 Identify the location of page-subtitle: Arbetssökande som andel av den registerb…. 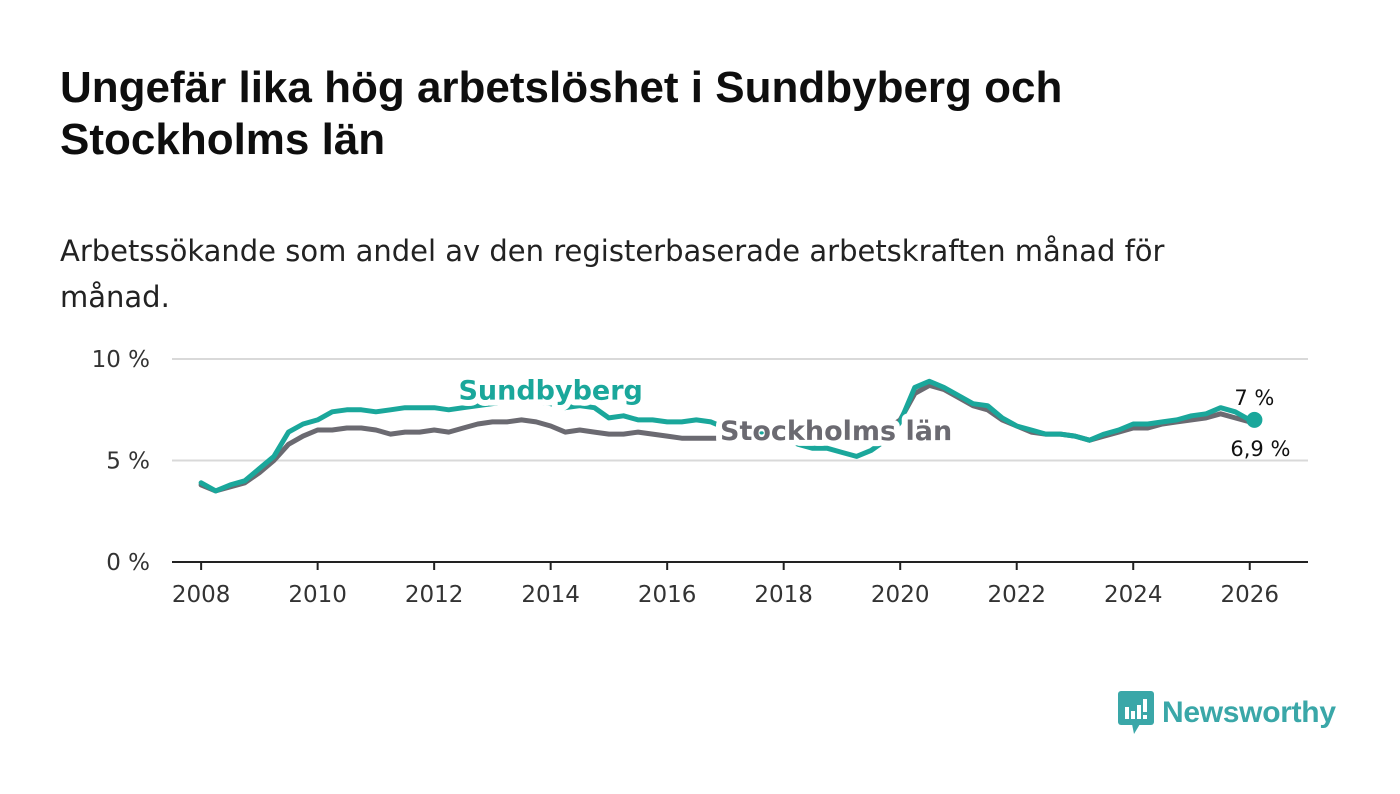
(612, 274).